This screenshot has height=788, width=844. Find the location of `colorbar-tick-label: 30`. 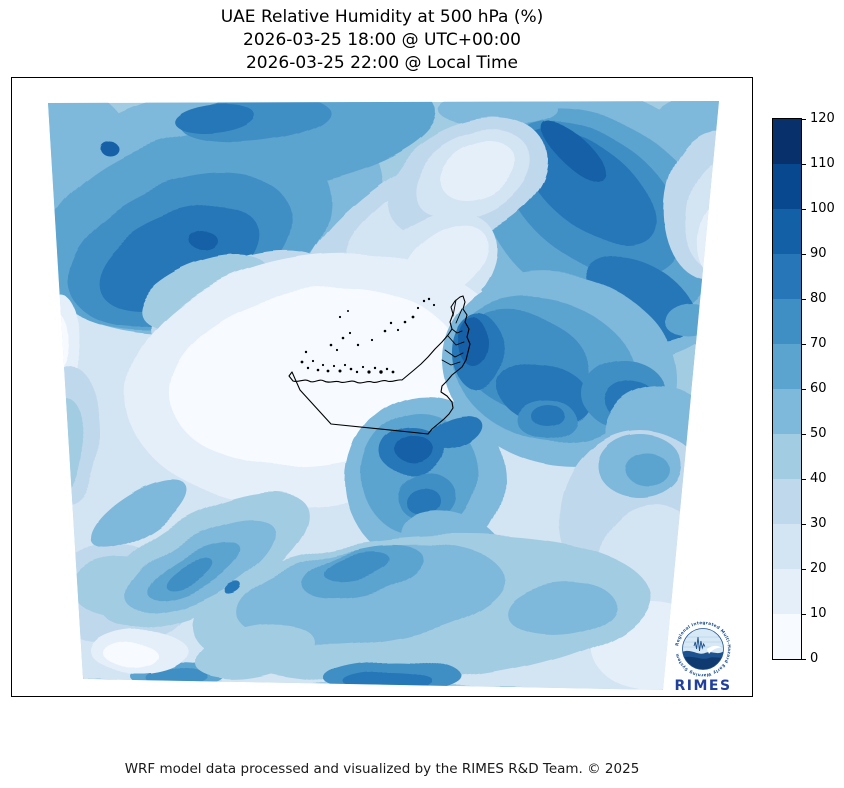

colorbar-tick-label: 30 is located at coordinates (818, 523).